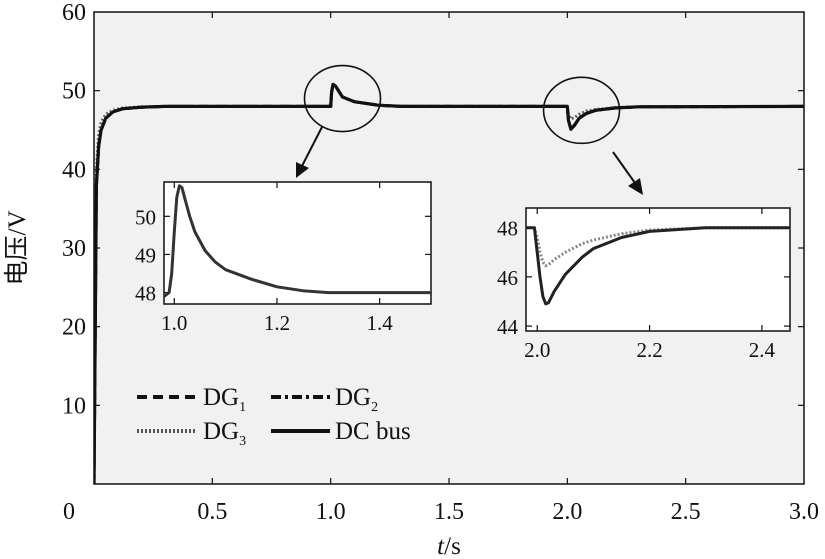 The image size is (825, 559). Describe the element at coordinates (274, 416) in the screenshot. I see `legend: DG1 DG2 DG3 DC bus` at that location.